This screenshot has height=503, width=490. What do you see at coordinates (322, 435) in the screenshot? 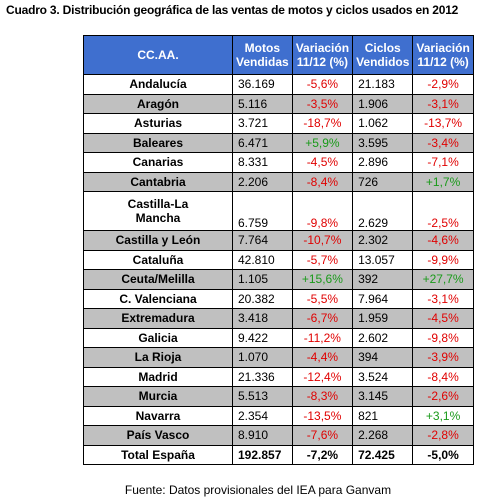
I see `value-cell: -7,6%` at bounding box center [322, 435].